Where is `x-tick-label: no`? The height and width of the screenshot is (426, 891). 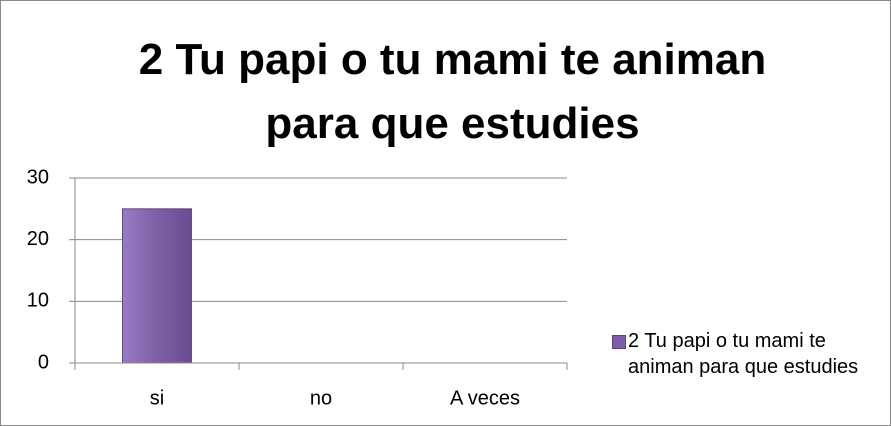 x-tick-label: no is located at coordinates (321, 398).